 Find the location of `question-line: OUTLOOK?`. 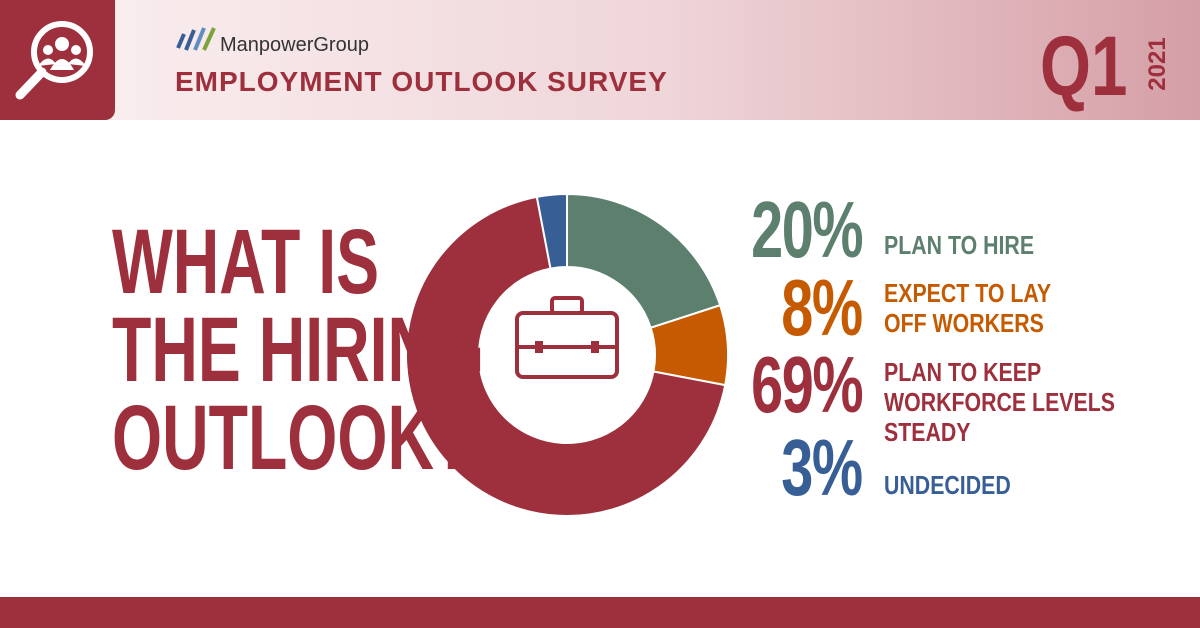

question-line: OUTLOOK? is located at coordinates (293, 438).